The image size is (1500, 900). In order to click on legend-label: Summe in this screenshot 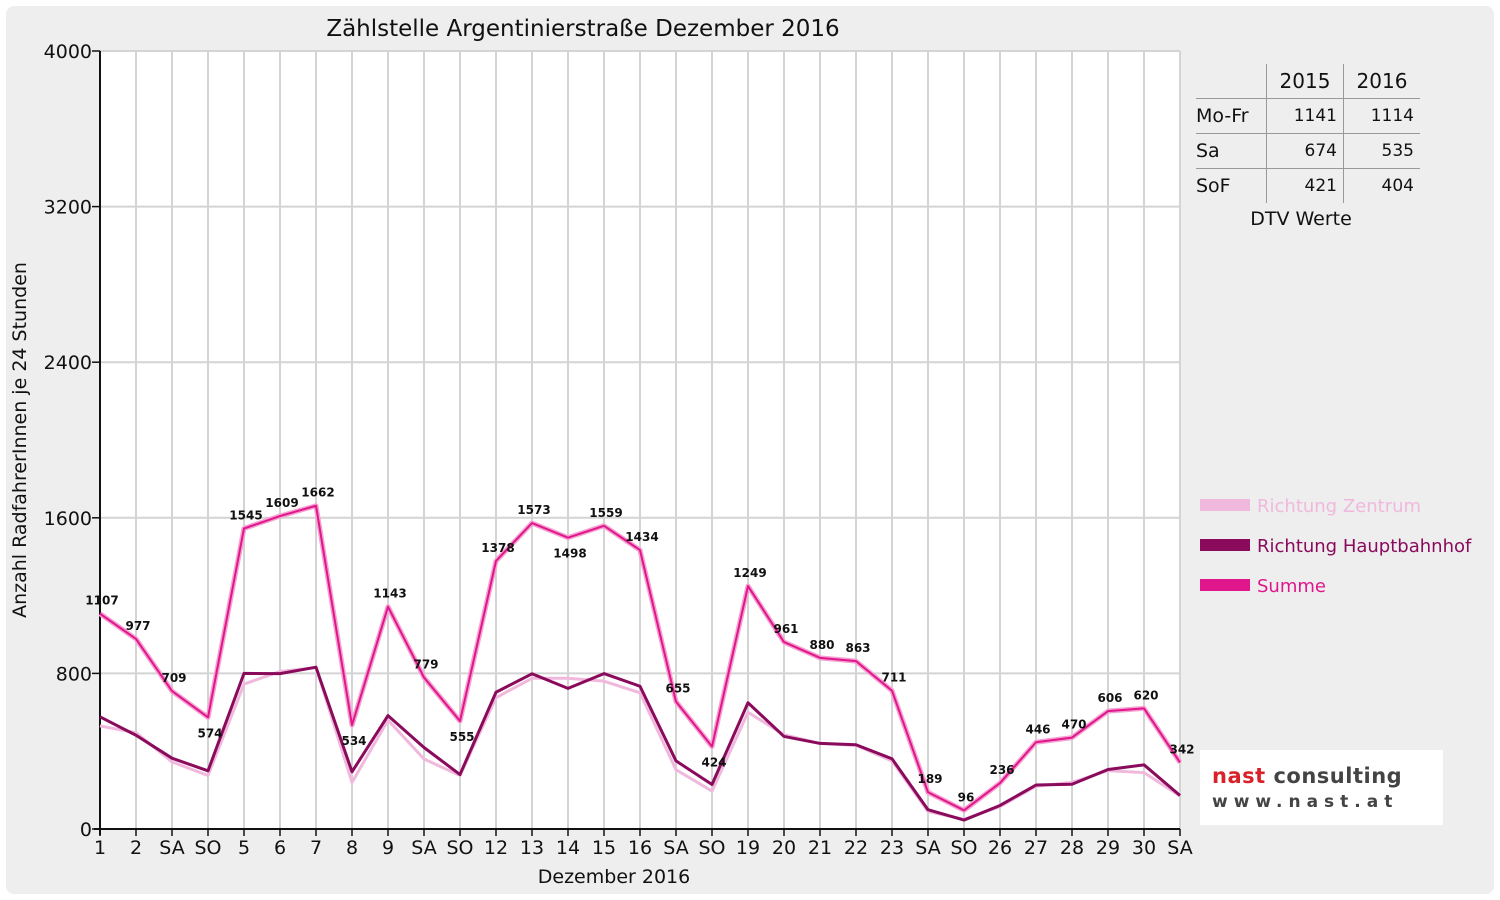, I will do `click(1291, 586)`.